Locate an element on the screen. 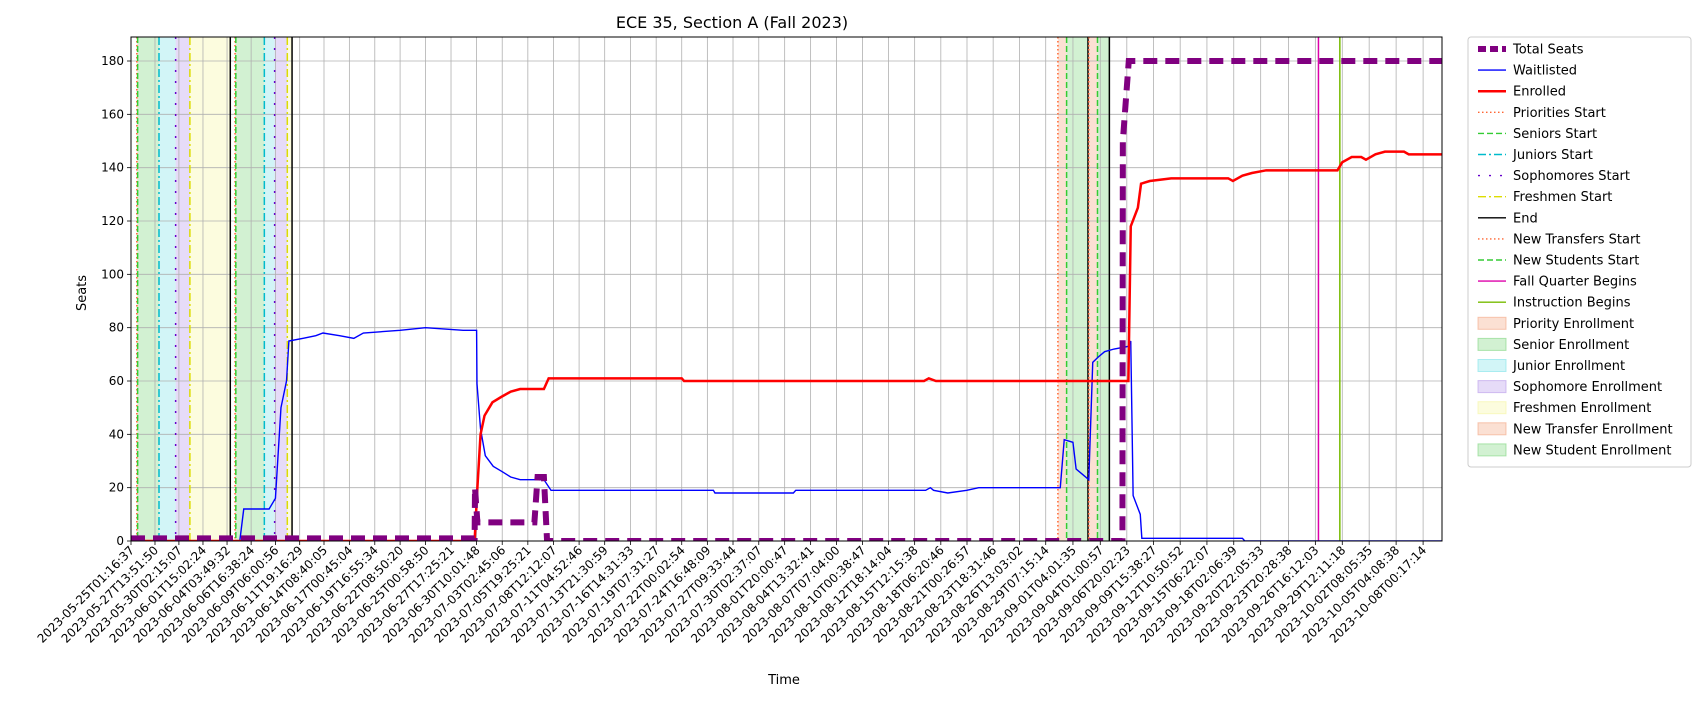 The height and width of the screenshot is (704, 1700). legend-label-new-transfers-start: New Transfers Start is located at coordinates (1576, 239).